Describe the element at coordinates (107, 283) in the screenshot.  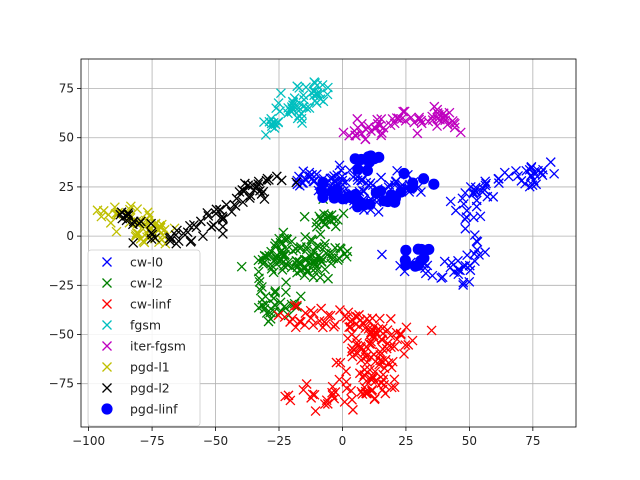
I see `legend-marker-cw-l2` at that location.